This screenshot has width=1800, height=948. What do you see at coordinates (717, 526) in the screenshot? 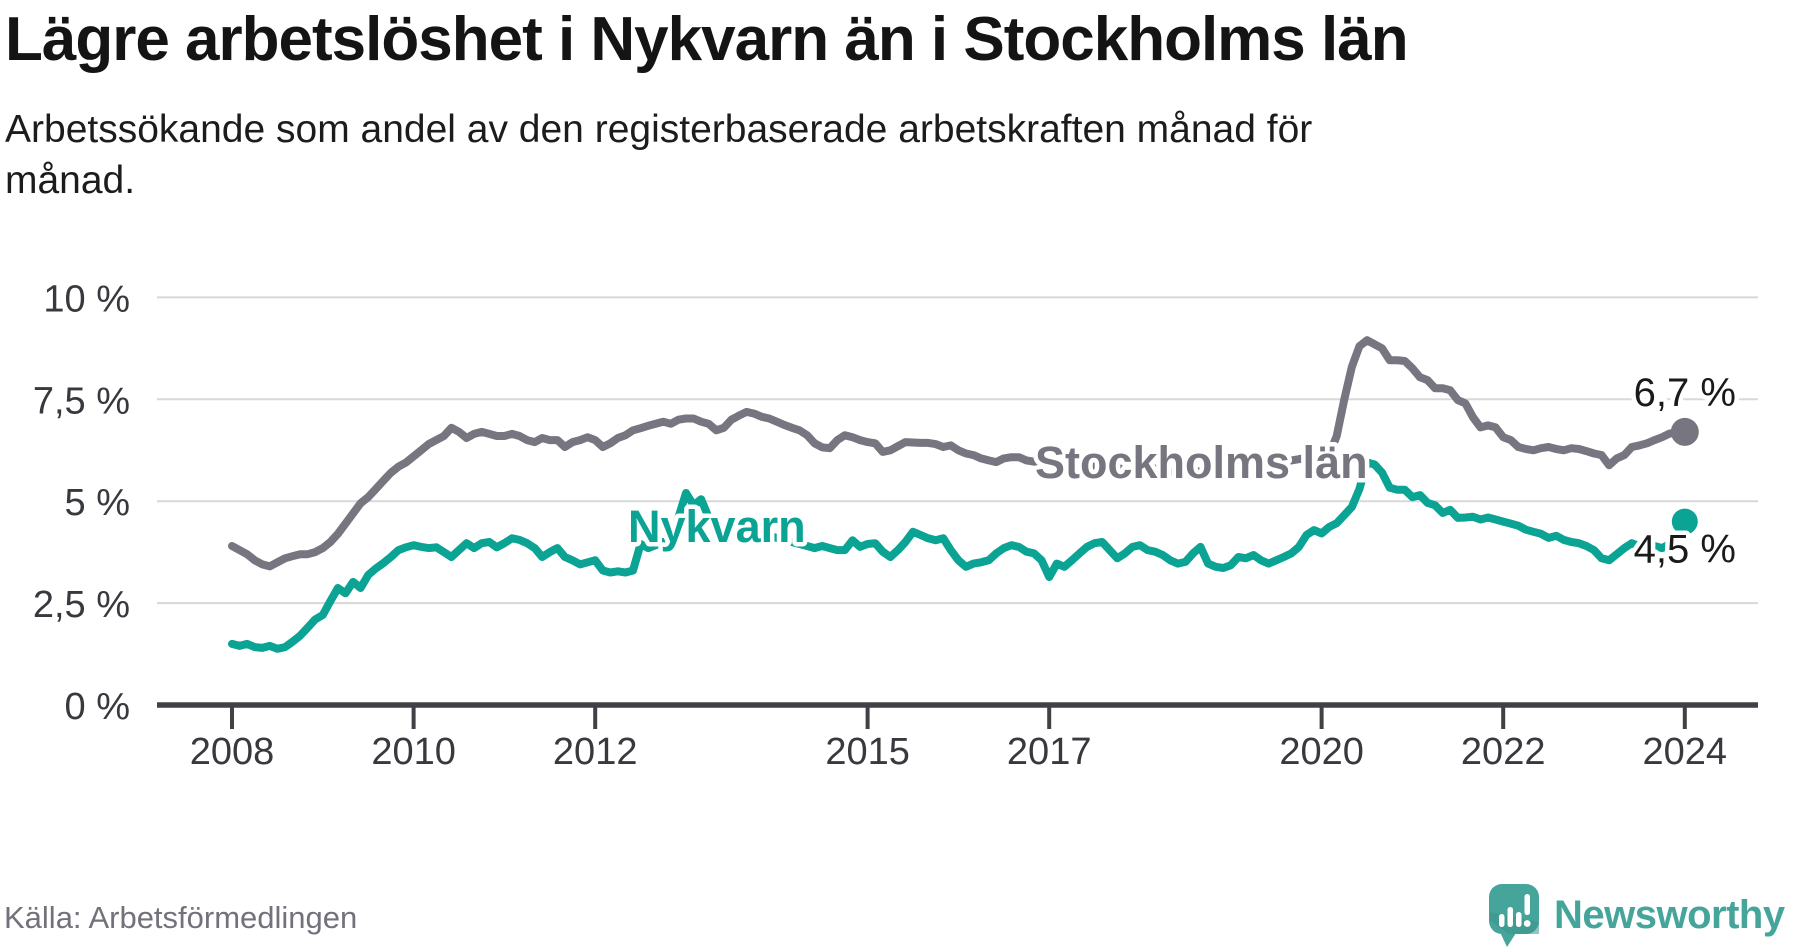
I see `series-name-label: Nykvarn` at bounding box center [717, 526].